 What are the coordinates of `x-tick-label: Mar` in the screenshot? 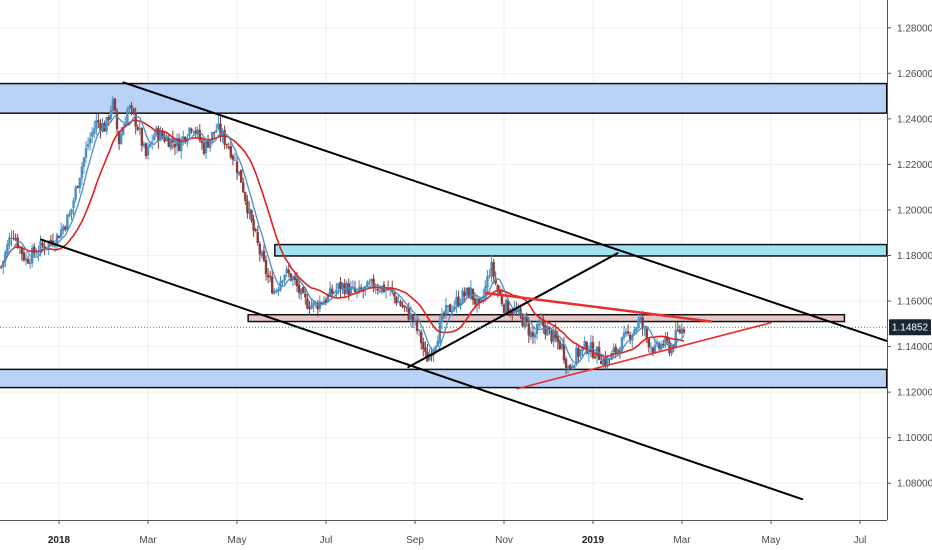 It's located at (682, 540).